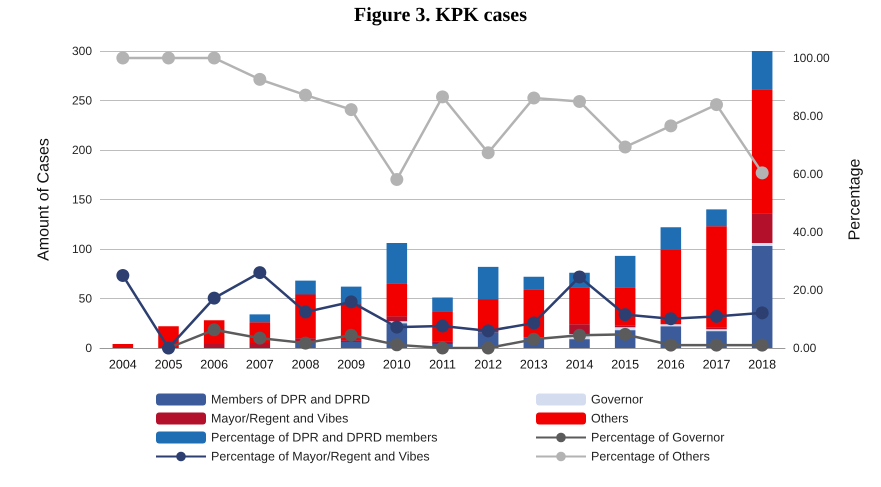 The width and height of the screenshot is (881, 487). Describe the element at coordinates (82, 51) in the screenshot. I see `y-tick-label: 300` at that location.